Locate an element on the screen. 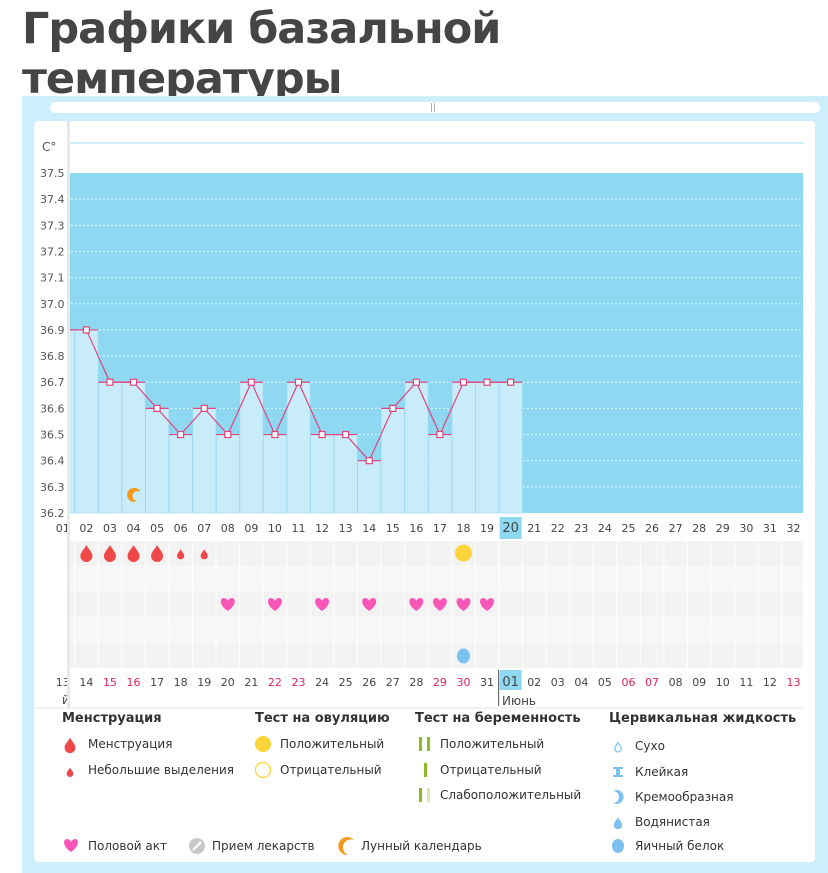  current-day-highlight is located at coordinates (510, 528).